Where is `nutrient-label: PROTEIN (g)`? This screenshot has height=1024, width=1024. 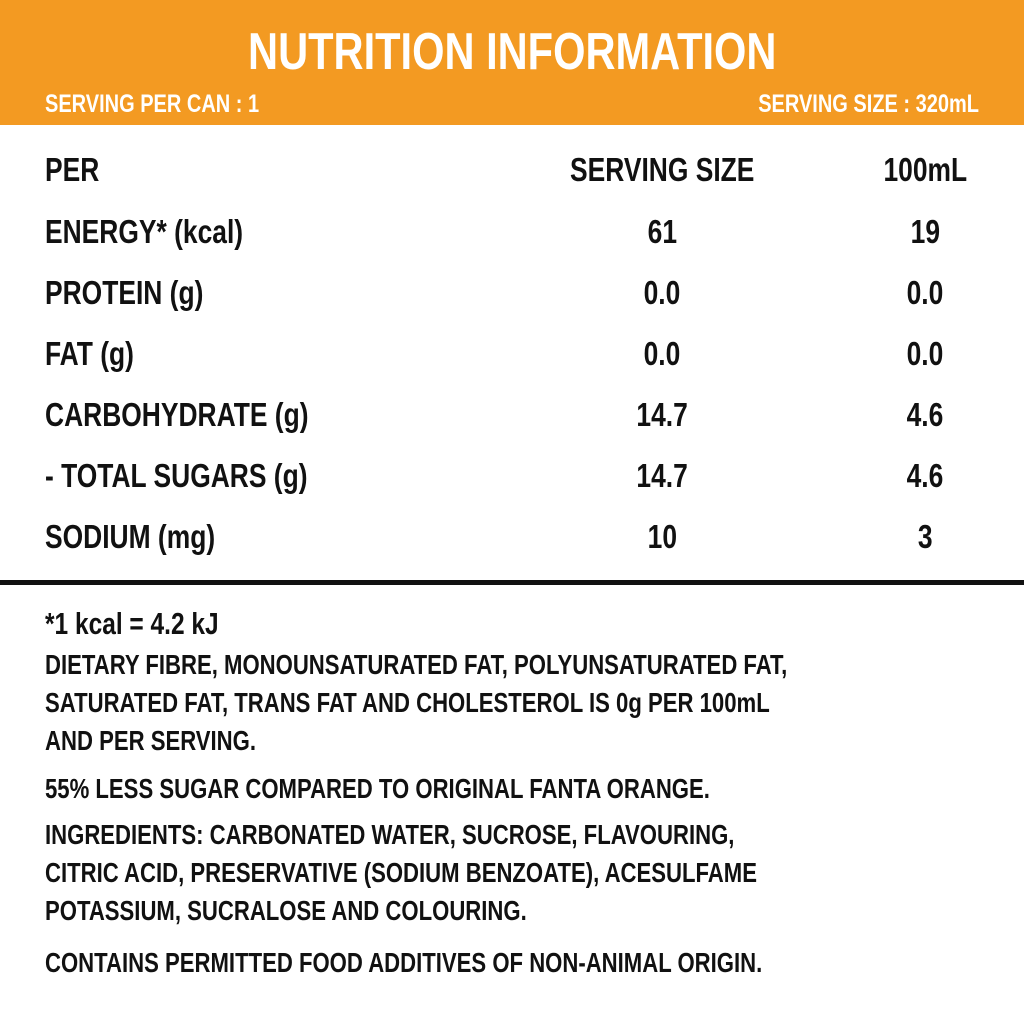 nutrient-label: PROTEIN (g) is located at coordinates (124, 292).